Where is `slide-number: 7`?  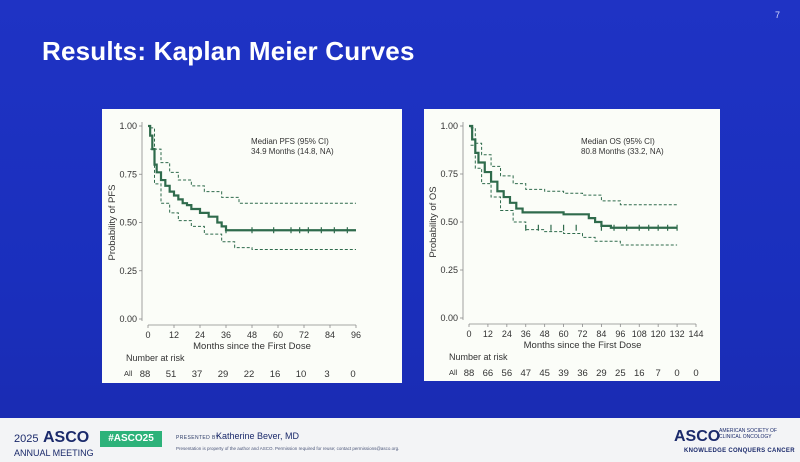 slide-number: 7 is located at coordinates (777, 15).